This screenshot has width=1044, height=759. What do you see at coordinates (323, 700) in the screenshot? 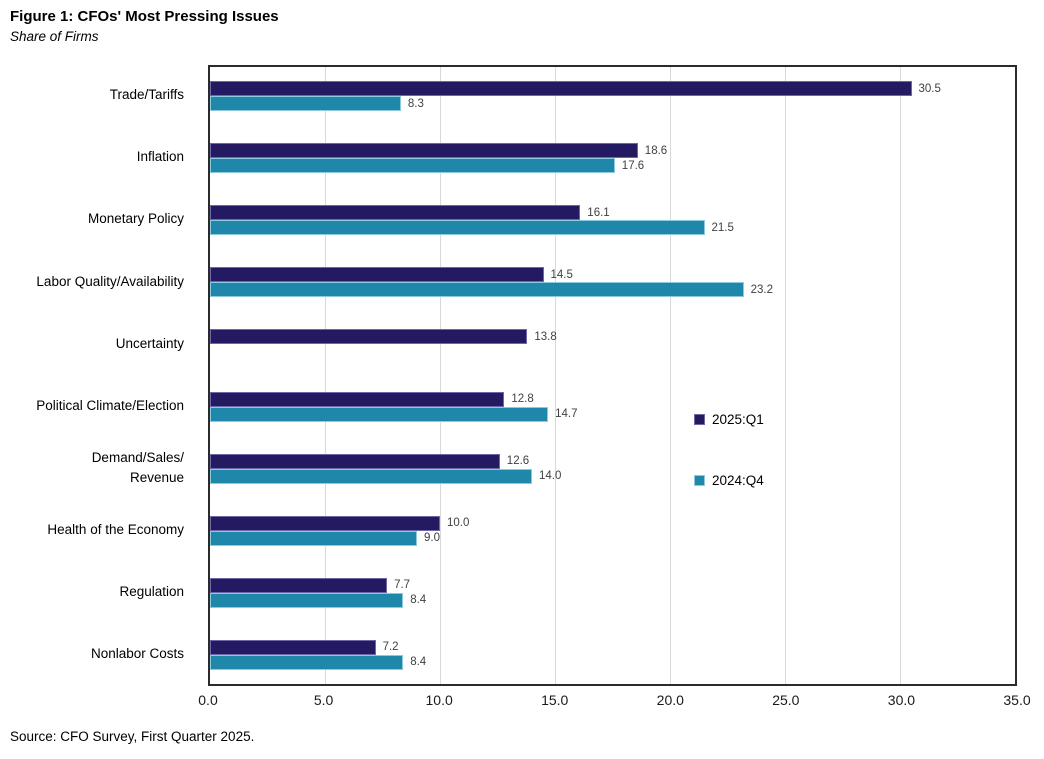
I see `x-tick-label: 5.0` at bounding box center [323, 700].